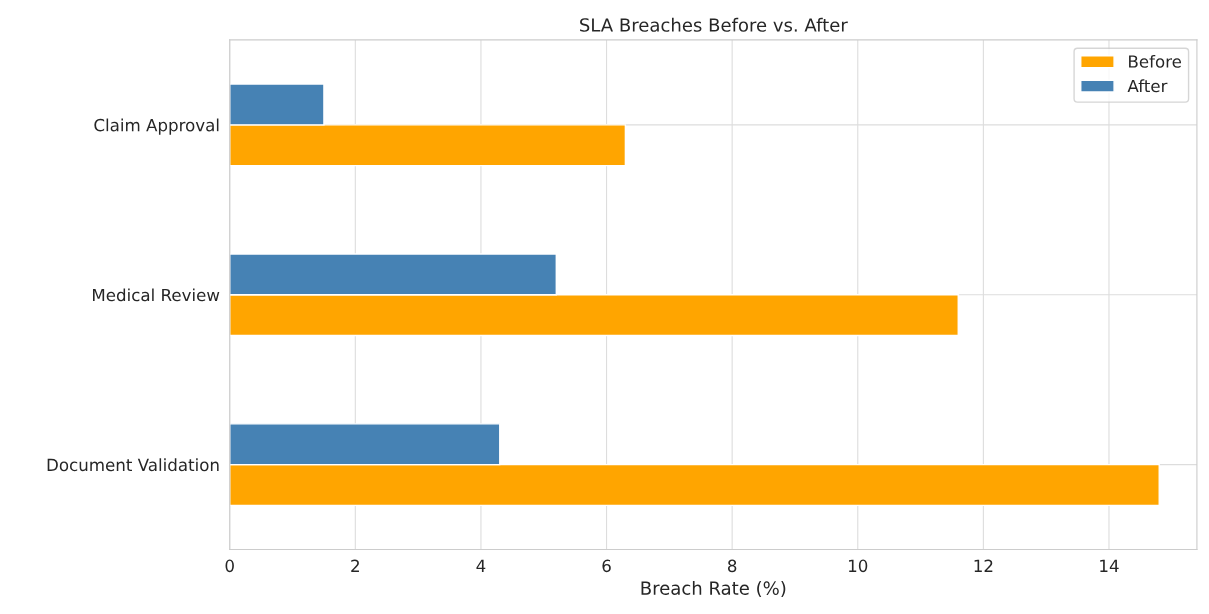 The height and width of the screenshot is (614, 1209). What do you see at coordinates (714, 24) in the screenshot?
I see `chart-title: SLA Breaches Before vs. After` at bounding box center [714, 24].